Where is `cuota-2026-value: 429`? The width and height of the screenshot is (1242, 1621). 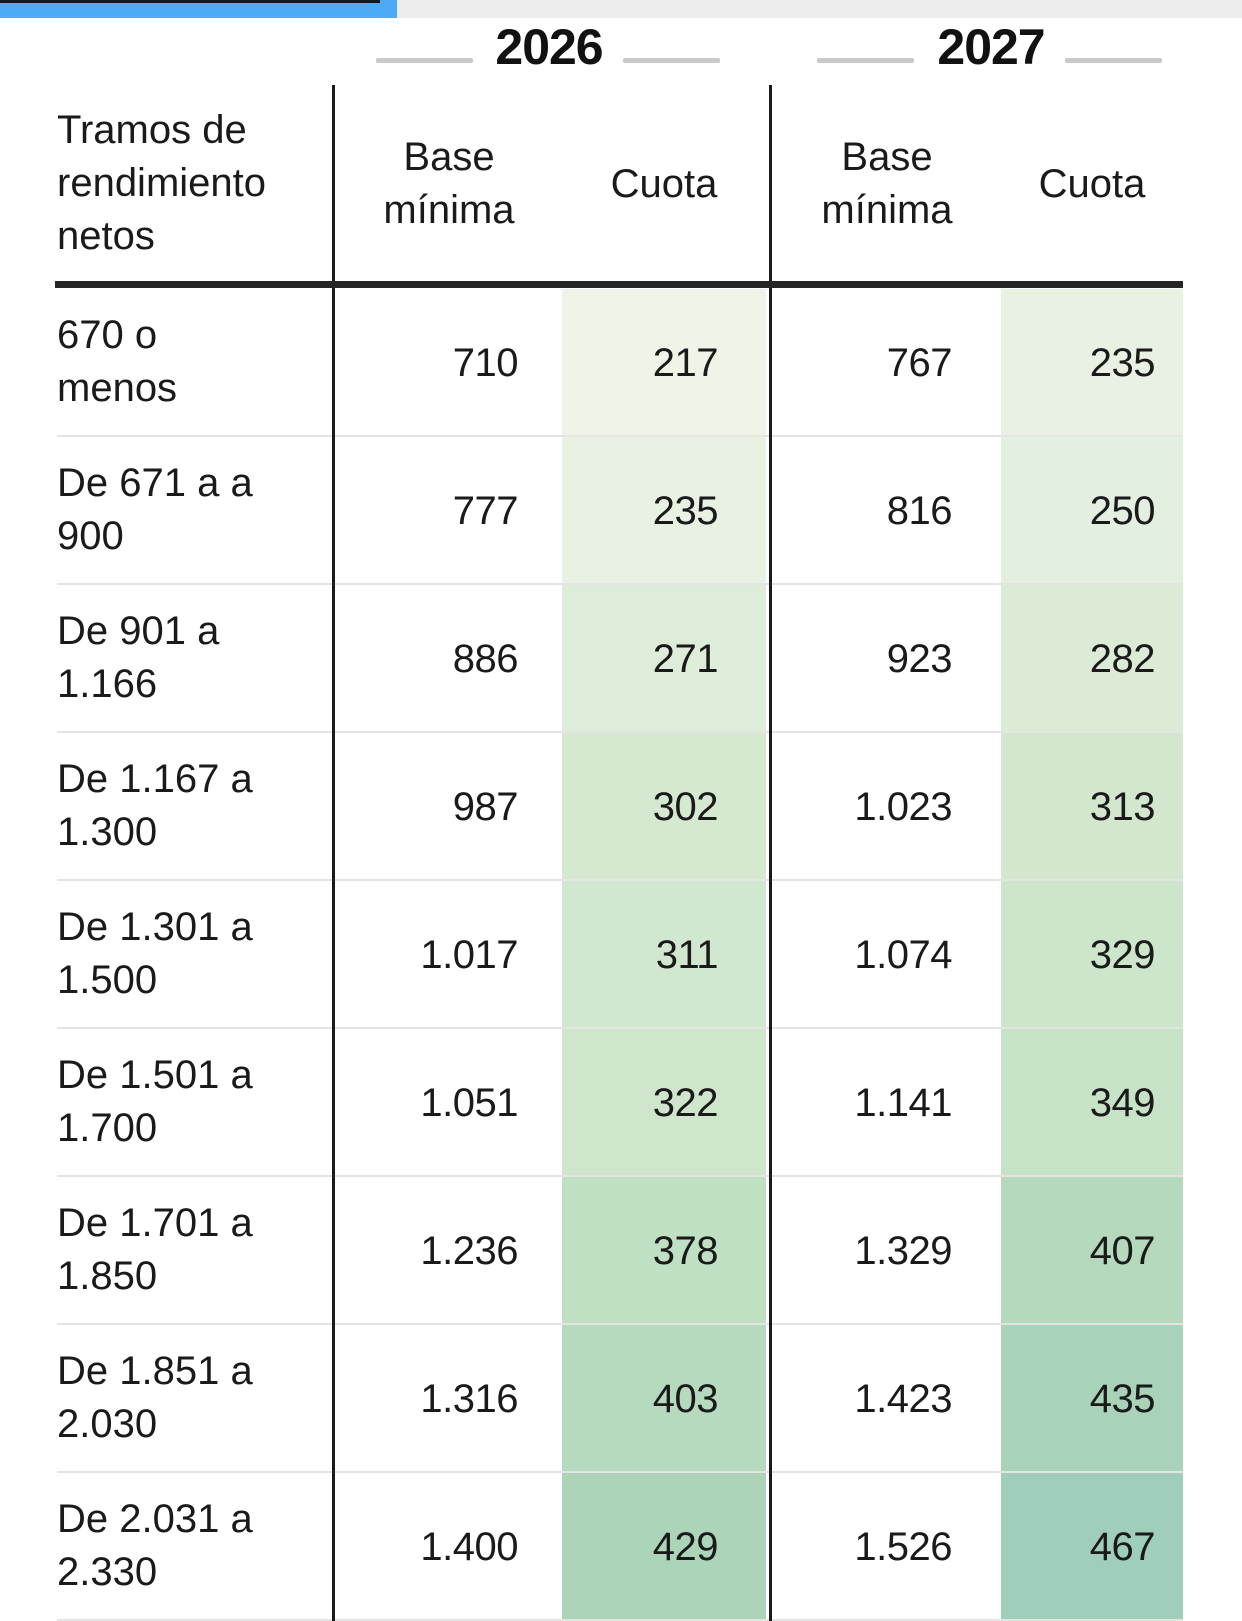
cuota-2026-value: 429 is located at coordinates (685, 1547).